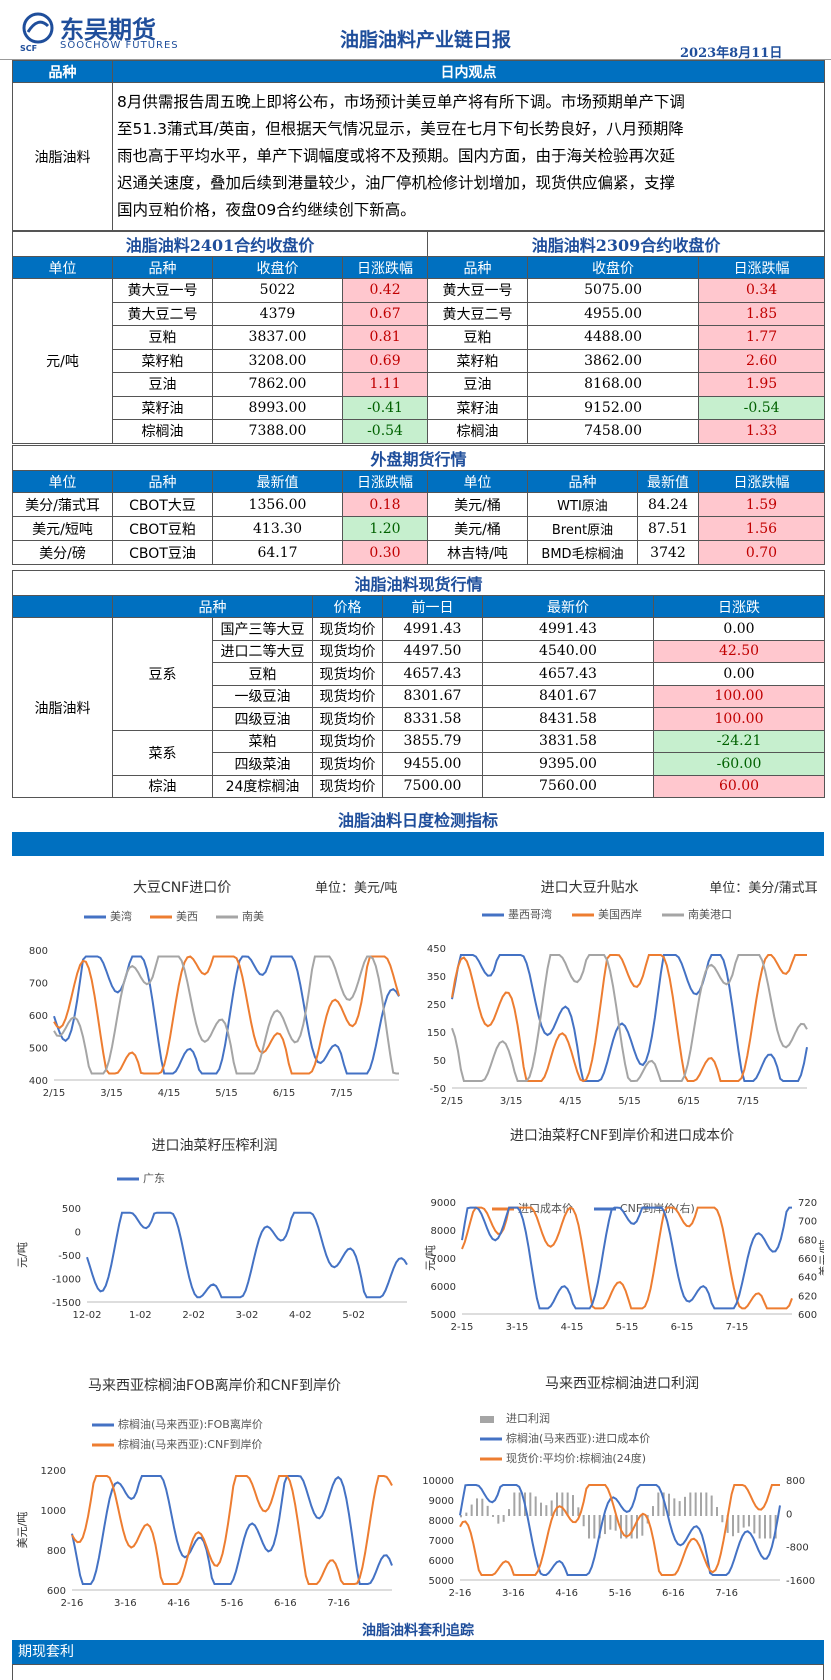 The height and width of the screenshot is (1680, 831). Describe the element at coordinates (419, 384) in the screenshot. I see `contract-row: 豆油 7862.00 1.11 豆油 8168.00 1.95` at that location.